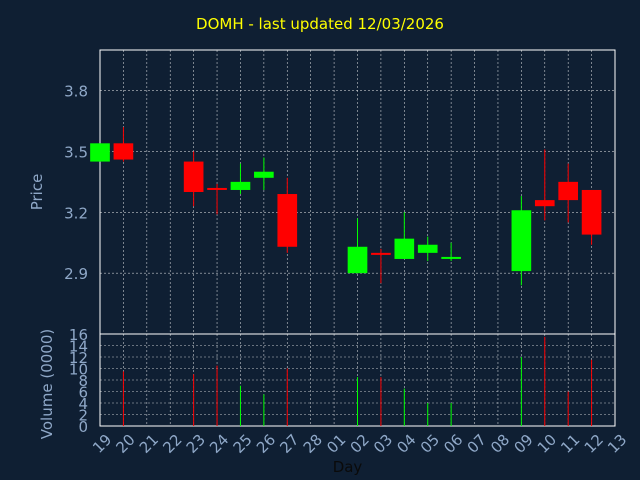  What do you see at coordinates (76, 213) in the screenshot?
I see `price-tick-label: 3.2` at bounding box center [76, 213].